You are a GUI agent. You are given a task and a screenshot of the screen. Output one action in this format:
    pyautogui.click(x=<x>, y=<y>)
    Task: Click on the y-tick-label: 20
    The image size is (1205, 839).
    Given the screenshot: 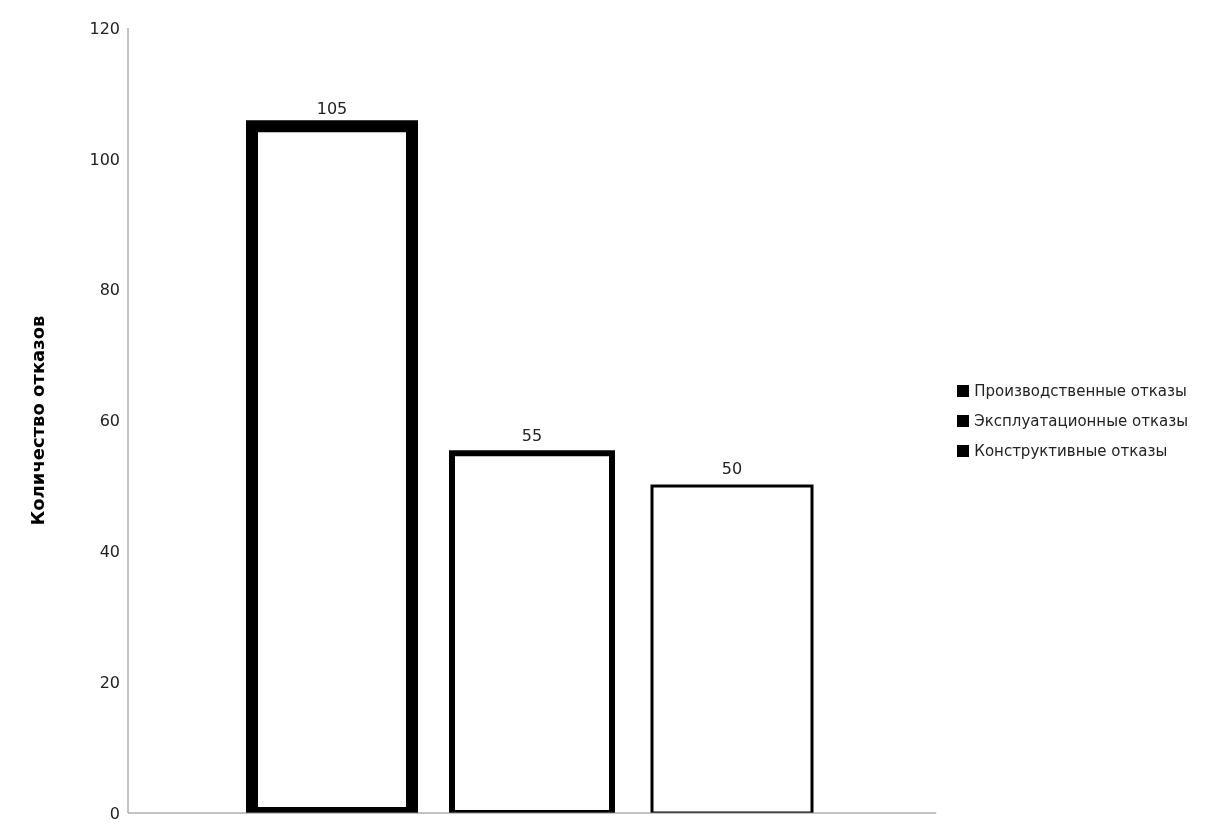 What is the action you would take?
    pyautogui.click(x=109, y=682)
    